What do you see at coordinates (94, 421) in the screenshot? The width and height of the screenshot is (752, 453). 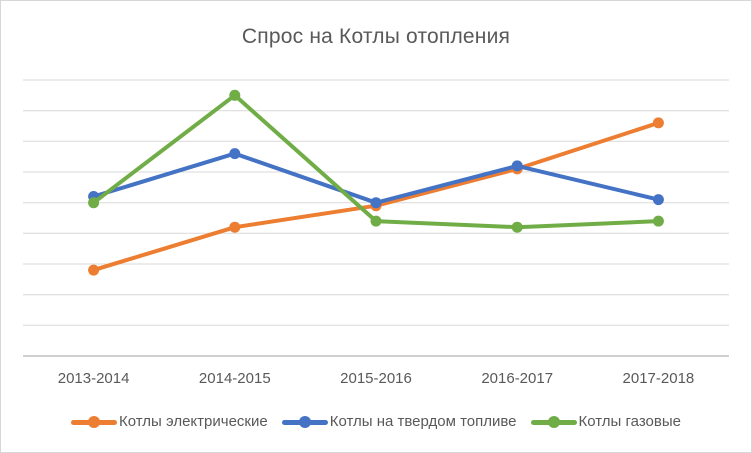 I see `legend-marker-electric-icon` at bounding box center [94, 421].